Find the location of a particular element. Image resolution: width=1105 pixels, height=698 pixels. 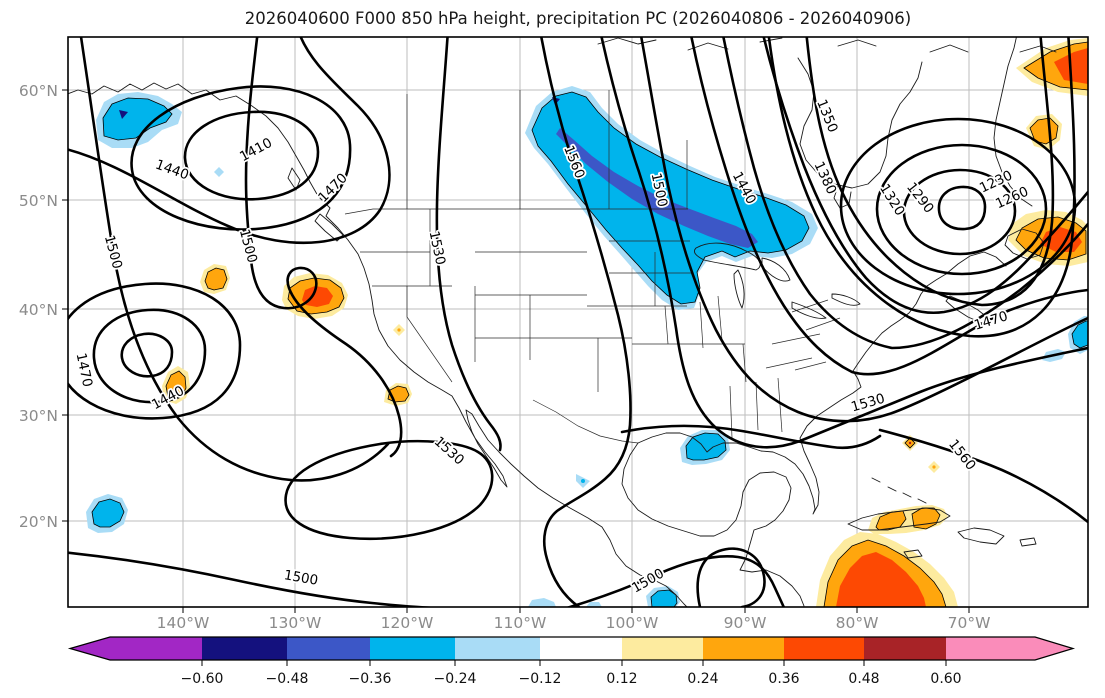

x-axis-tick-label: 70°W is located at coordinates (969, 623).